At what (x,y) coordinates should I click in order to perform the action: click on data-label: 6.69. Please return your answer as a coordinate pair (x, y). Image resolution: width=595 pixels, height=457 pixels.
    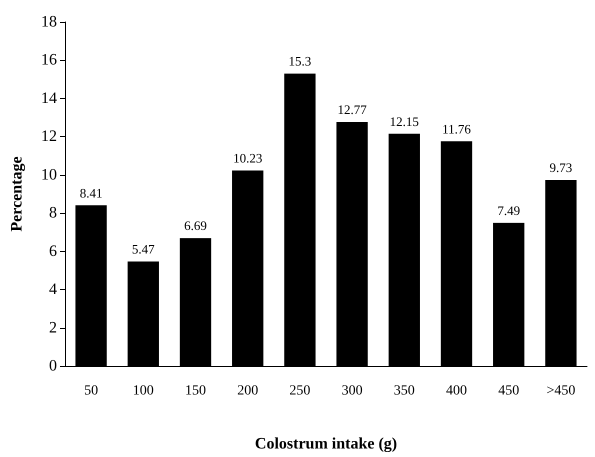
    Looking at the image, I should click on (195, 226).